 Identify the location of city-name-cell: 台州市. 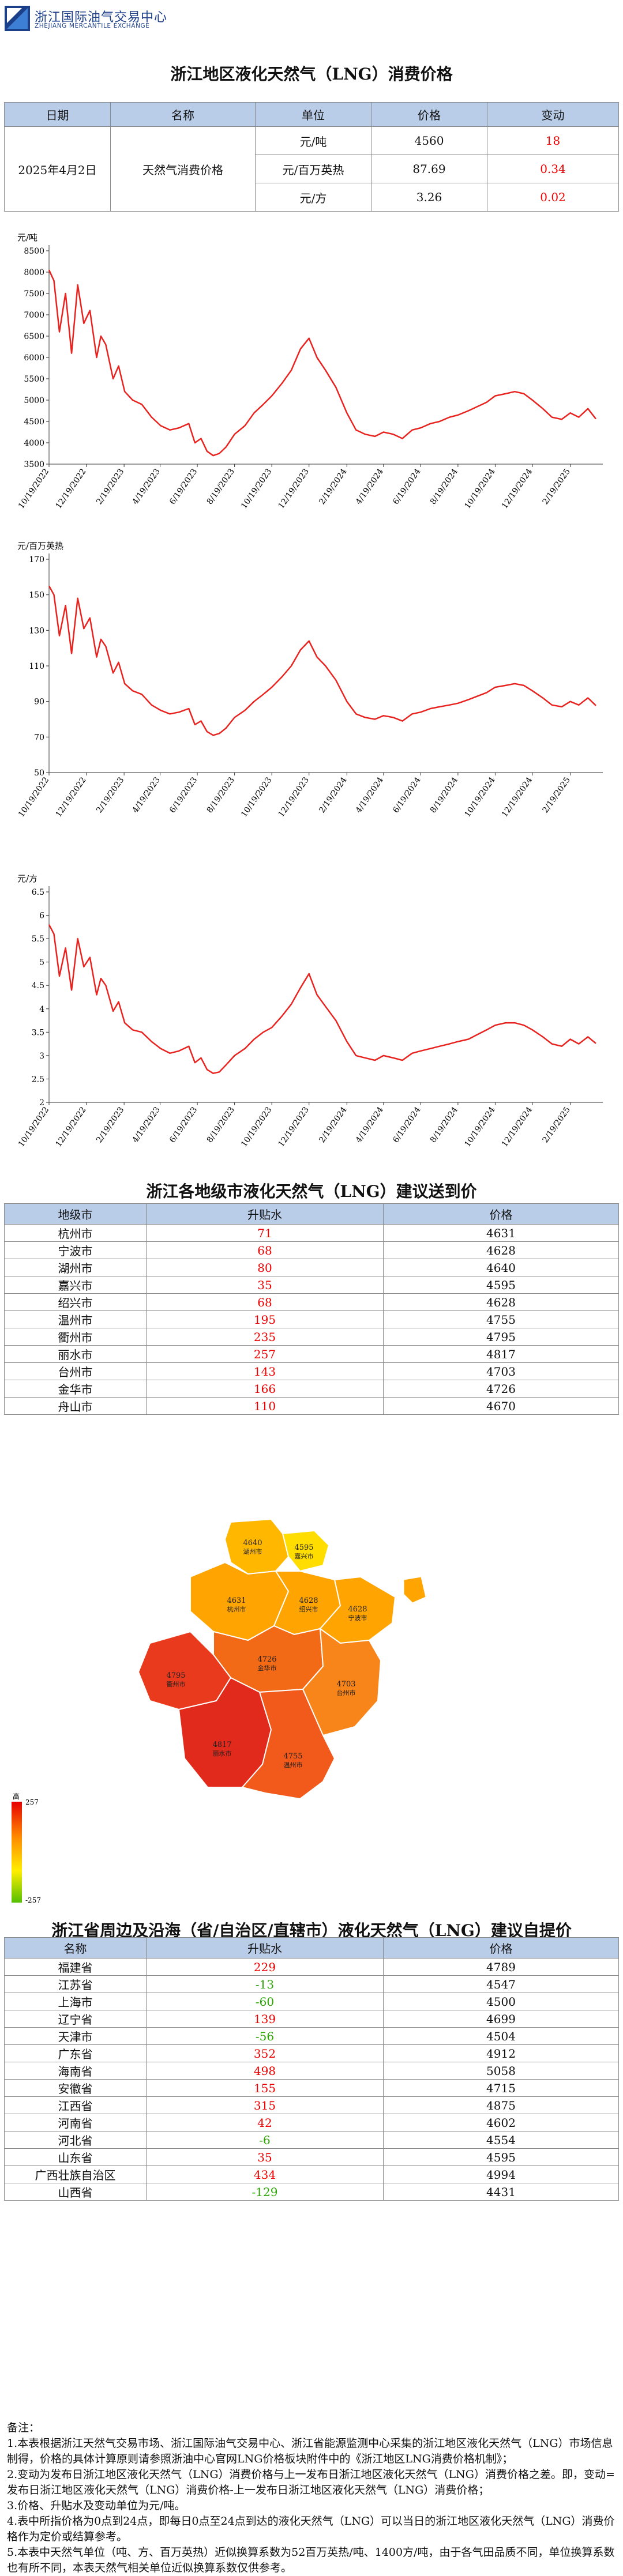
(75, 1371).